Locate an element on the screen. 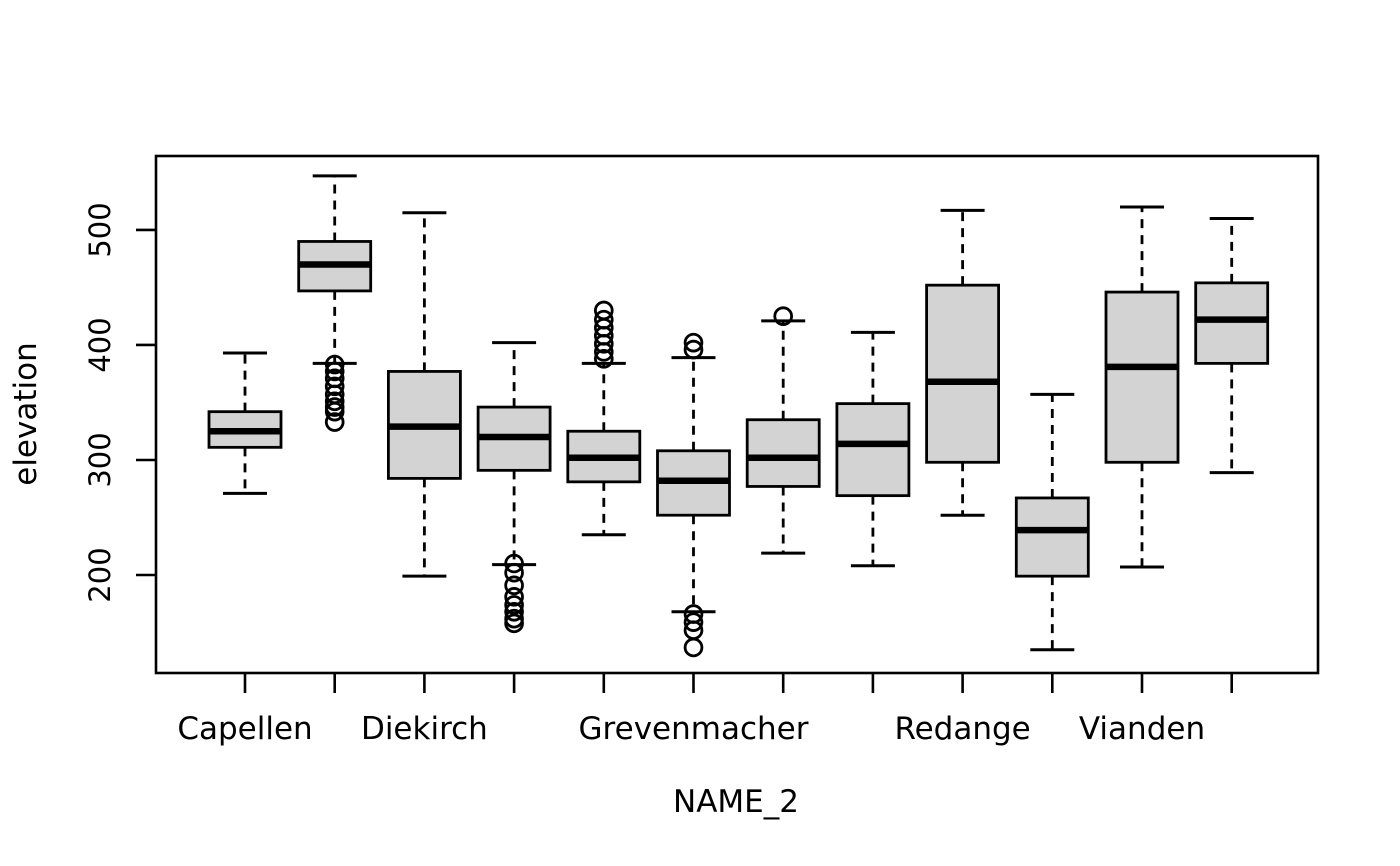 This screenshot has height=866, width=1400. x-category-label: Grevenmacher is located at coordinates (694, 729).